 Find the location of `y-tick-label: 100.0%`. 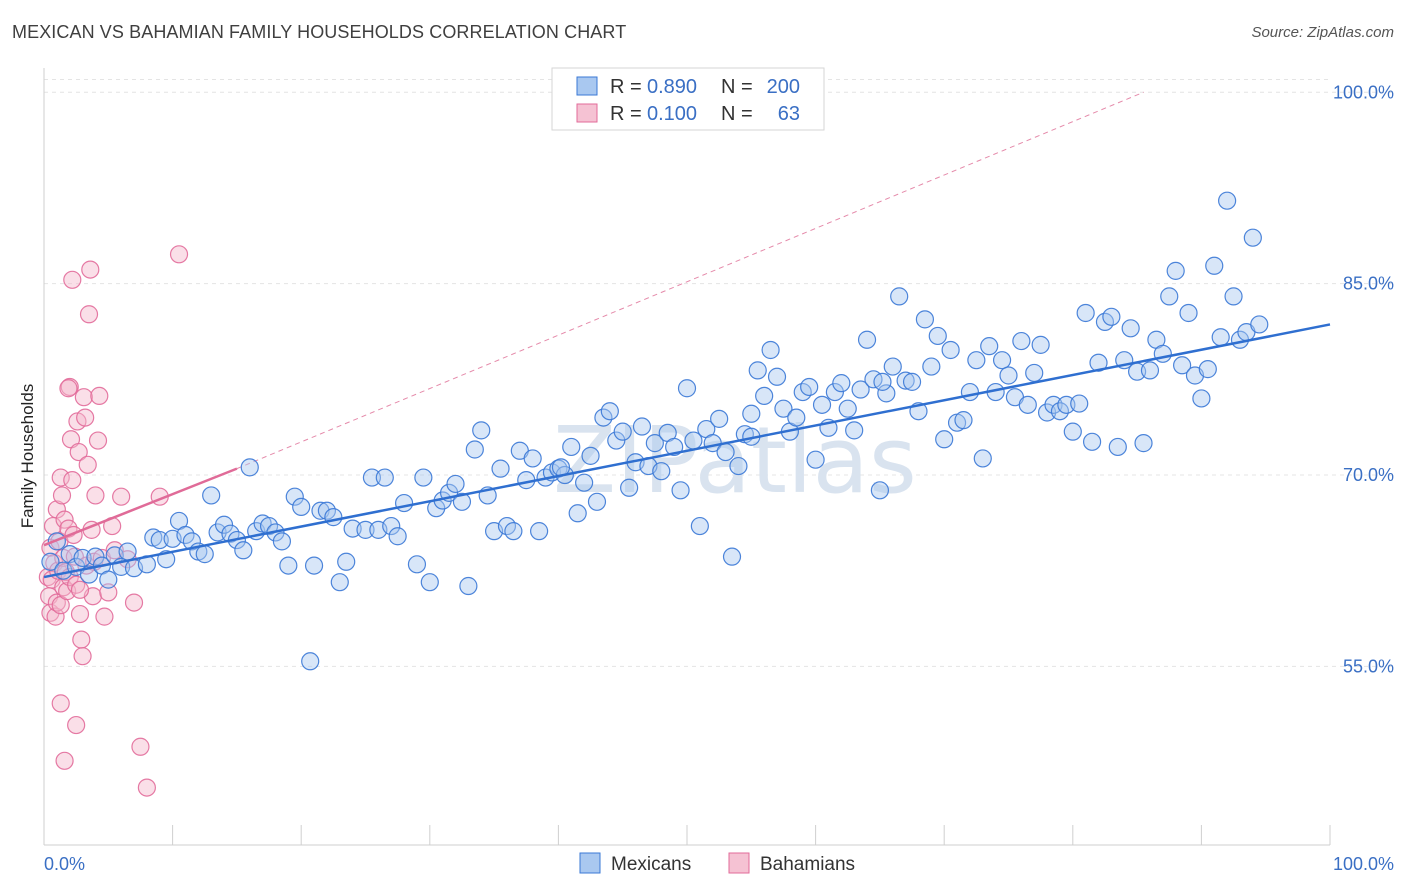

y-tick-label: 100.0% is located at coordinates (1363, 92).